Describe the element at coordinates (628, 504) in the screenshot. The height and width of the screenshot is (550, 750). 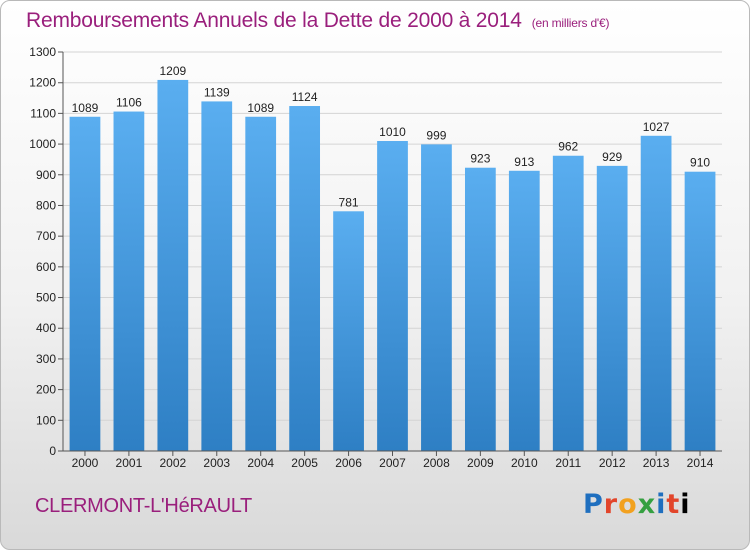
I see `logo-letter: o` at that location.